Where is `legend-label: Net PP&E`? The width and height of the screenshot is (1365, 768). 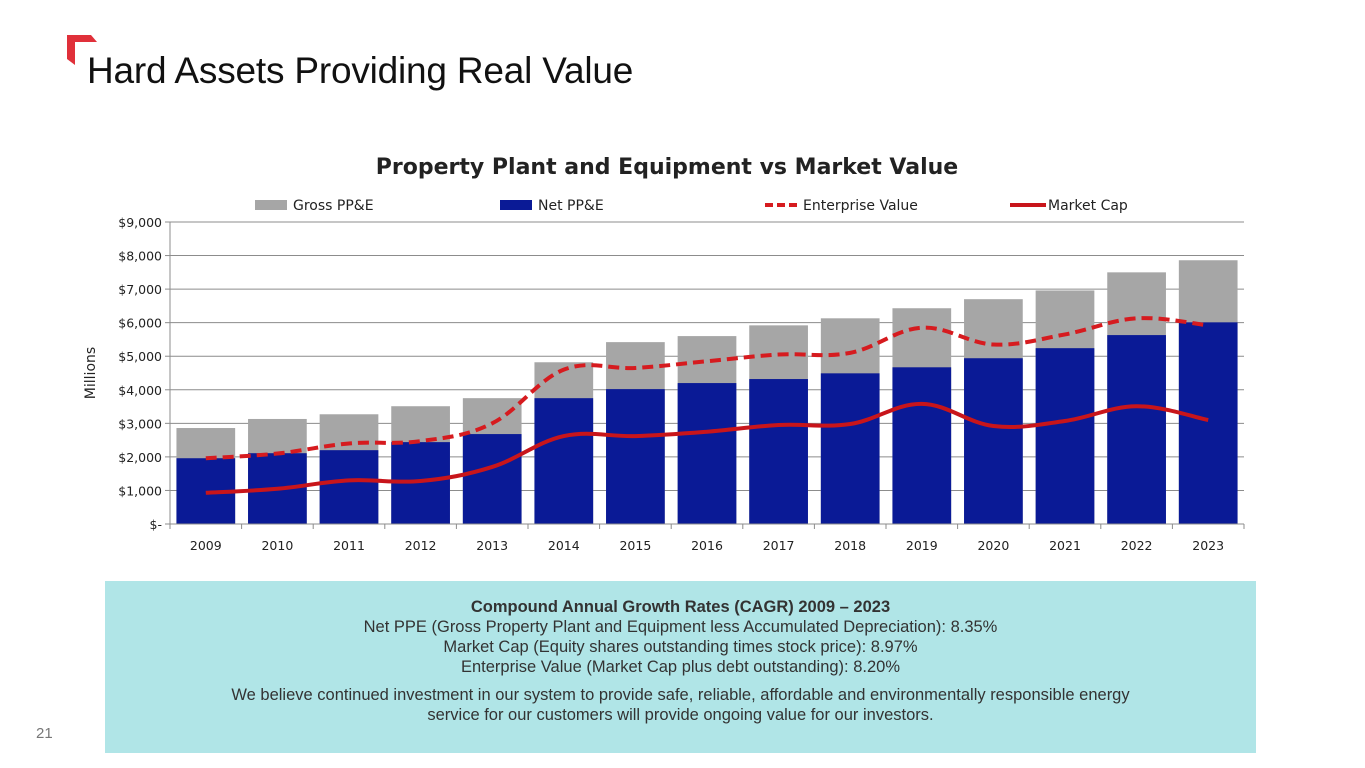
legend-label: Net PP&E is located at coordinates (571, 206).